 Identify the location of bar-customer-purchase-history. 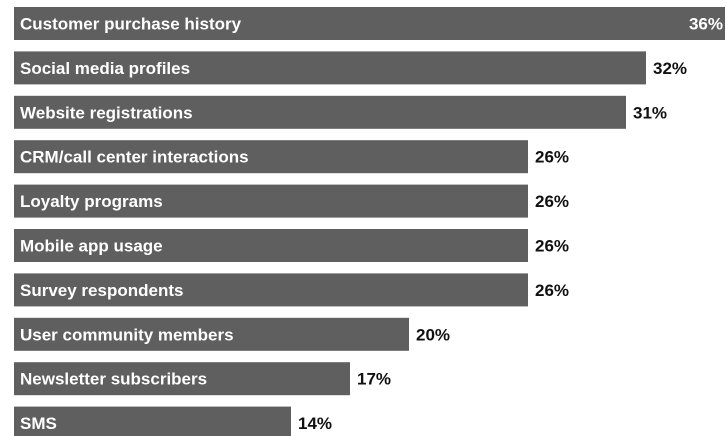
(369, 23).